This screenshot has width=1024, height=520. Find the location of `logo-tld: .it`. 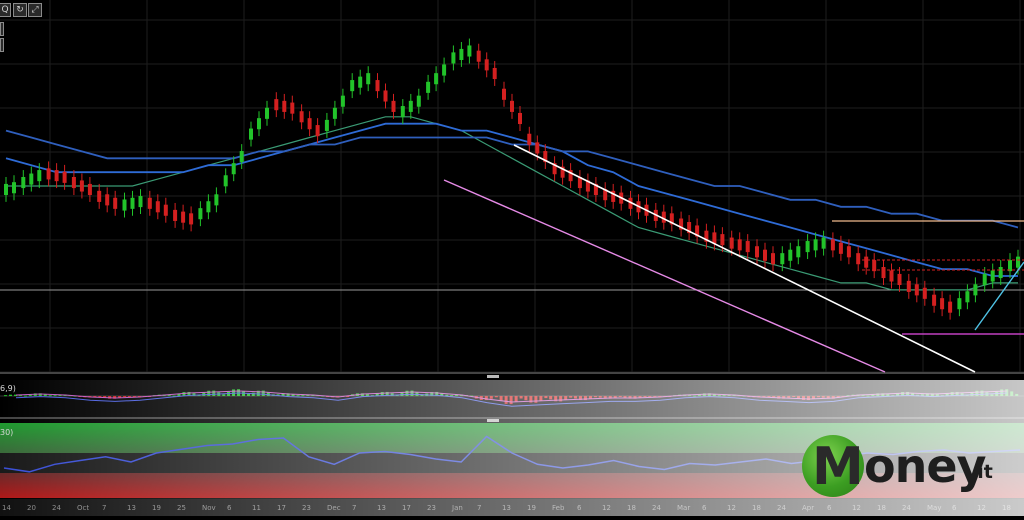

logo-tld: .it is located at coordinates (981, 472).